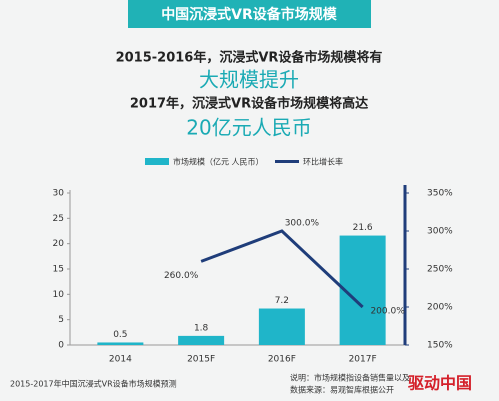 Image resolution: width=499 pixels, height=401 pixels. What do you see at coordinates (302, 224) in the screenshot?
I see `data-label: 300.0%` at bounding box center [302, 224].